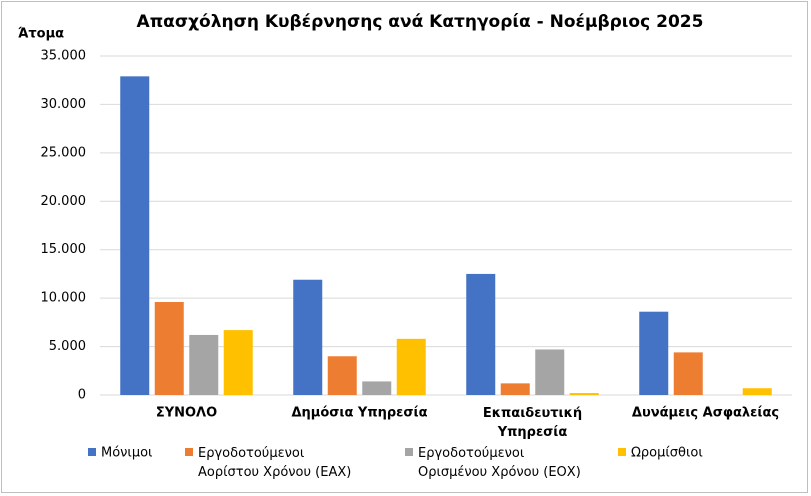  I want to click on y-tick-label: 5.000, so click(67, 346).